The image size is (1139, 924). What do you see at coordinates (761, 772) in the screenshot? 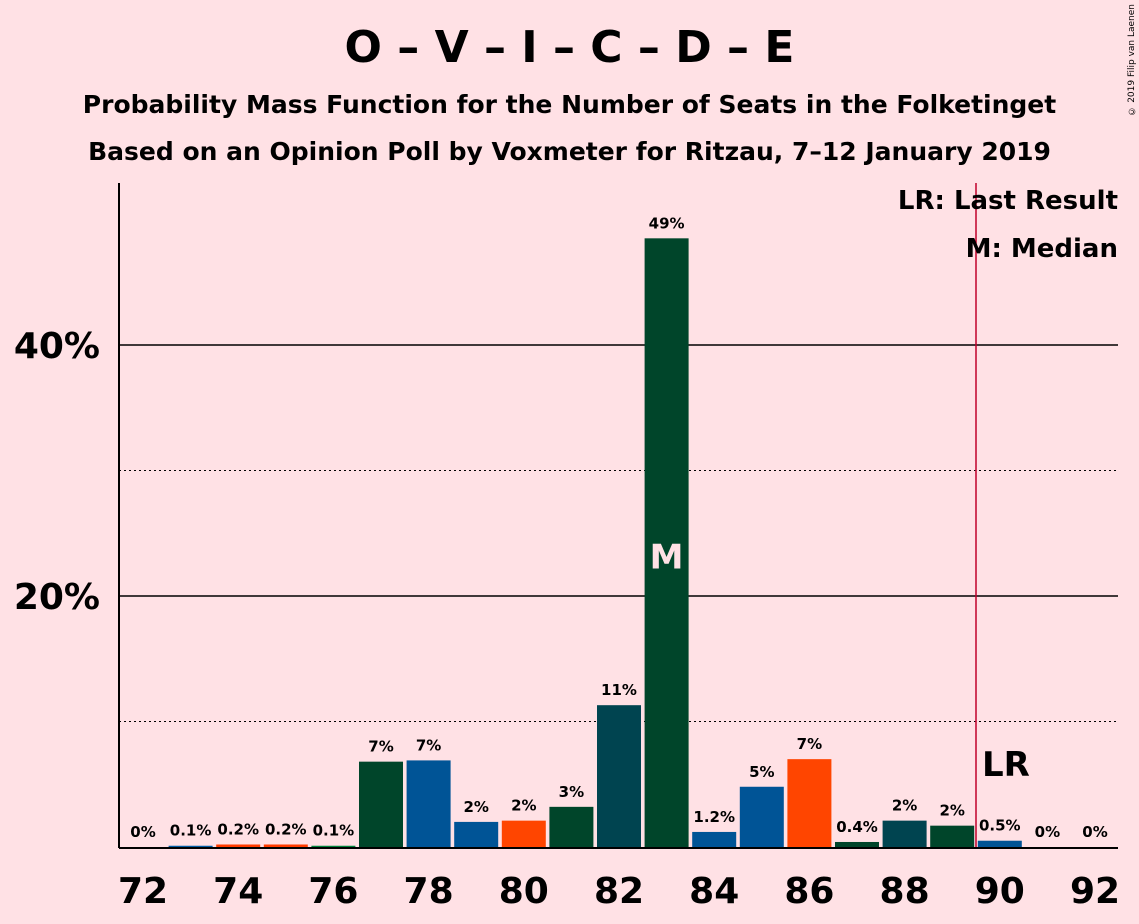
I see `bar-value-label: 5%` at bounding box center [761, 772].